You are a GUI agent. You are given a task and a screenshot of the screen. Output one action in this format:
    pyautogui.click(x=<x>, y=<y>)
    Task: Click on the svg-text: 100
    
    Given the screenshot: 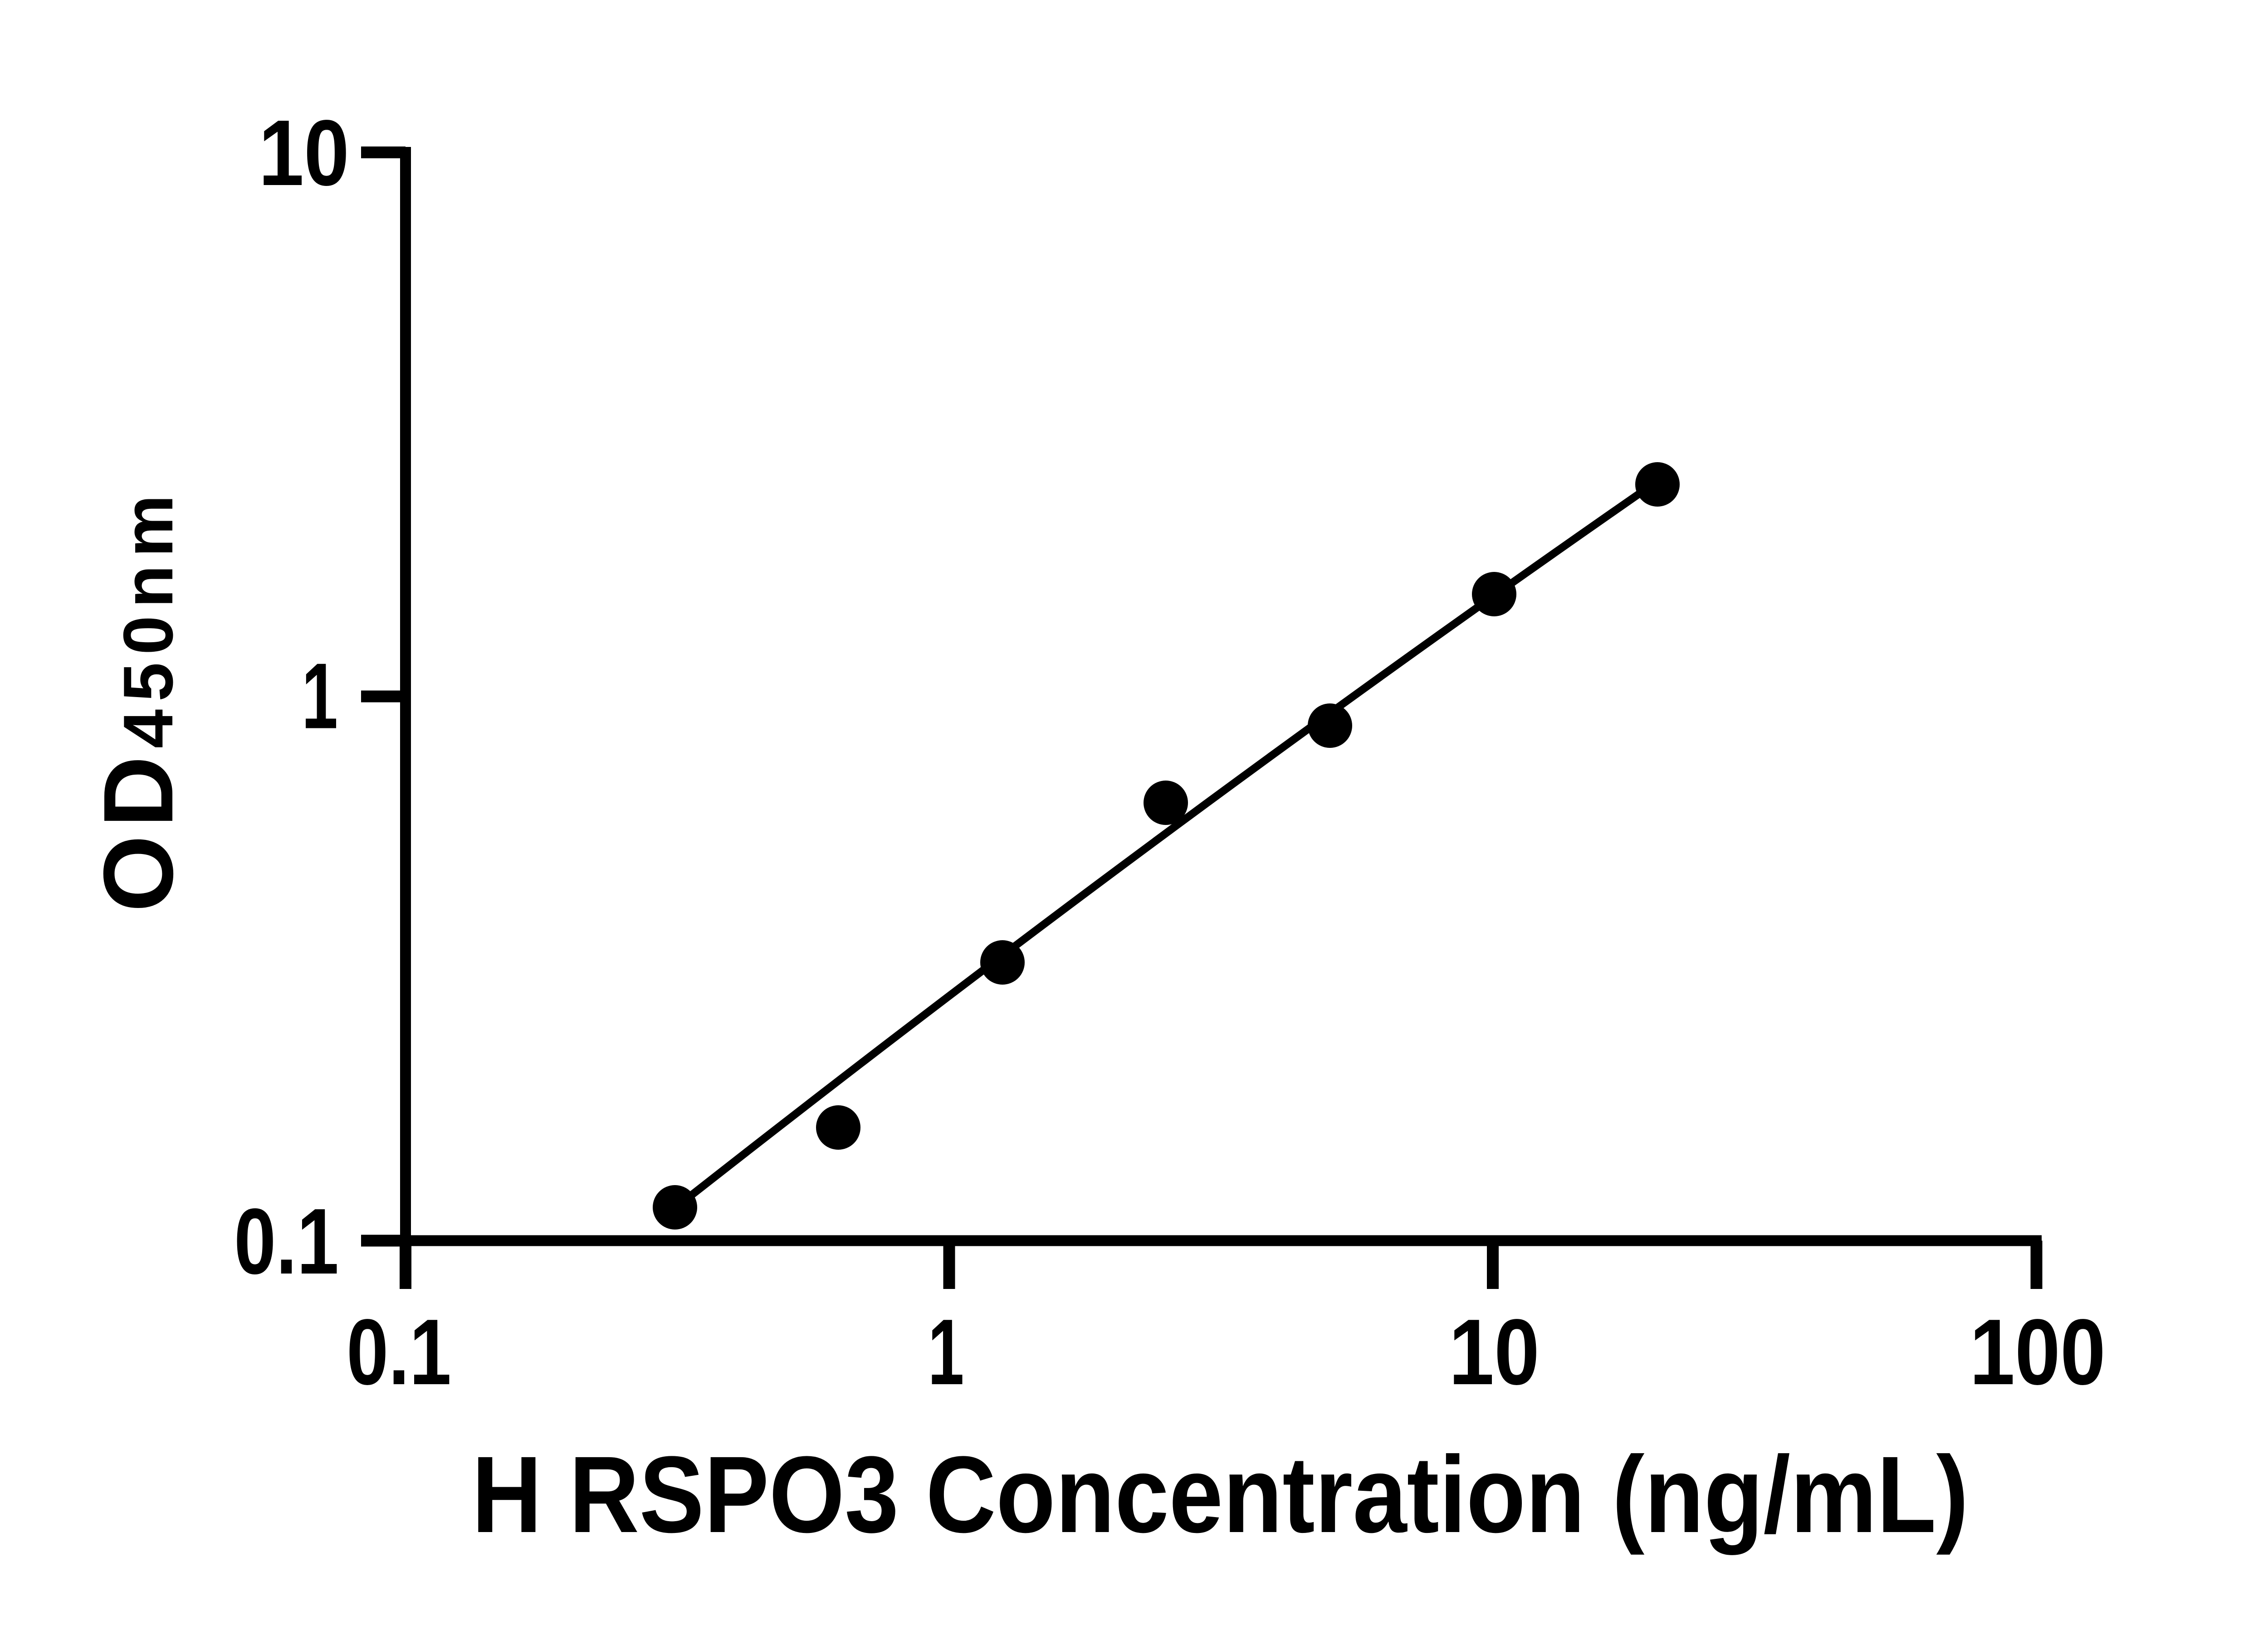 What is the action you would take?
    pyautogui.click(x=2038, y=1352)
    